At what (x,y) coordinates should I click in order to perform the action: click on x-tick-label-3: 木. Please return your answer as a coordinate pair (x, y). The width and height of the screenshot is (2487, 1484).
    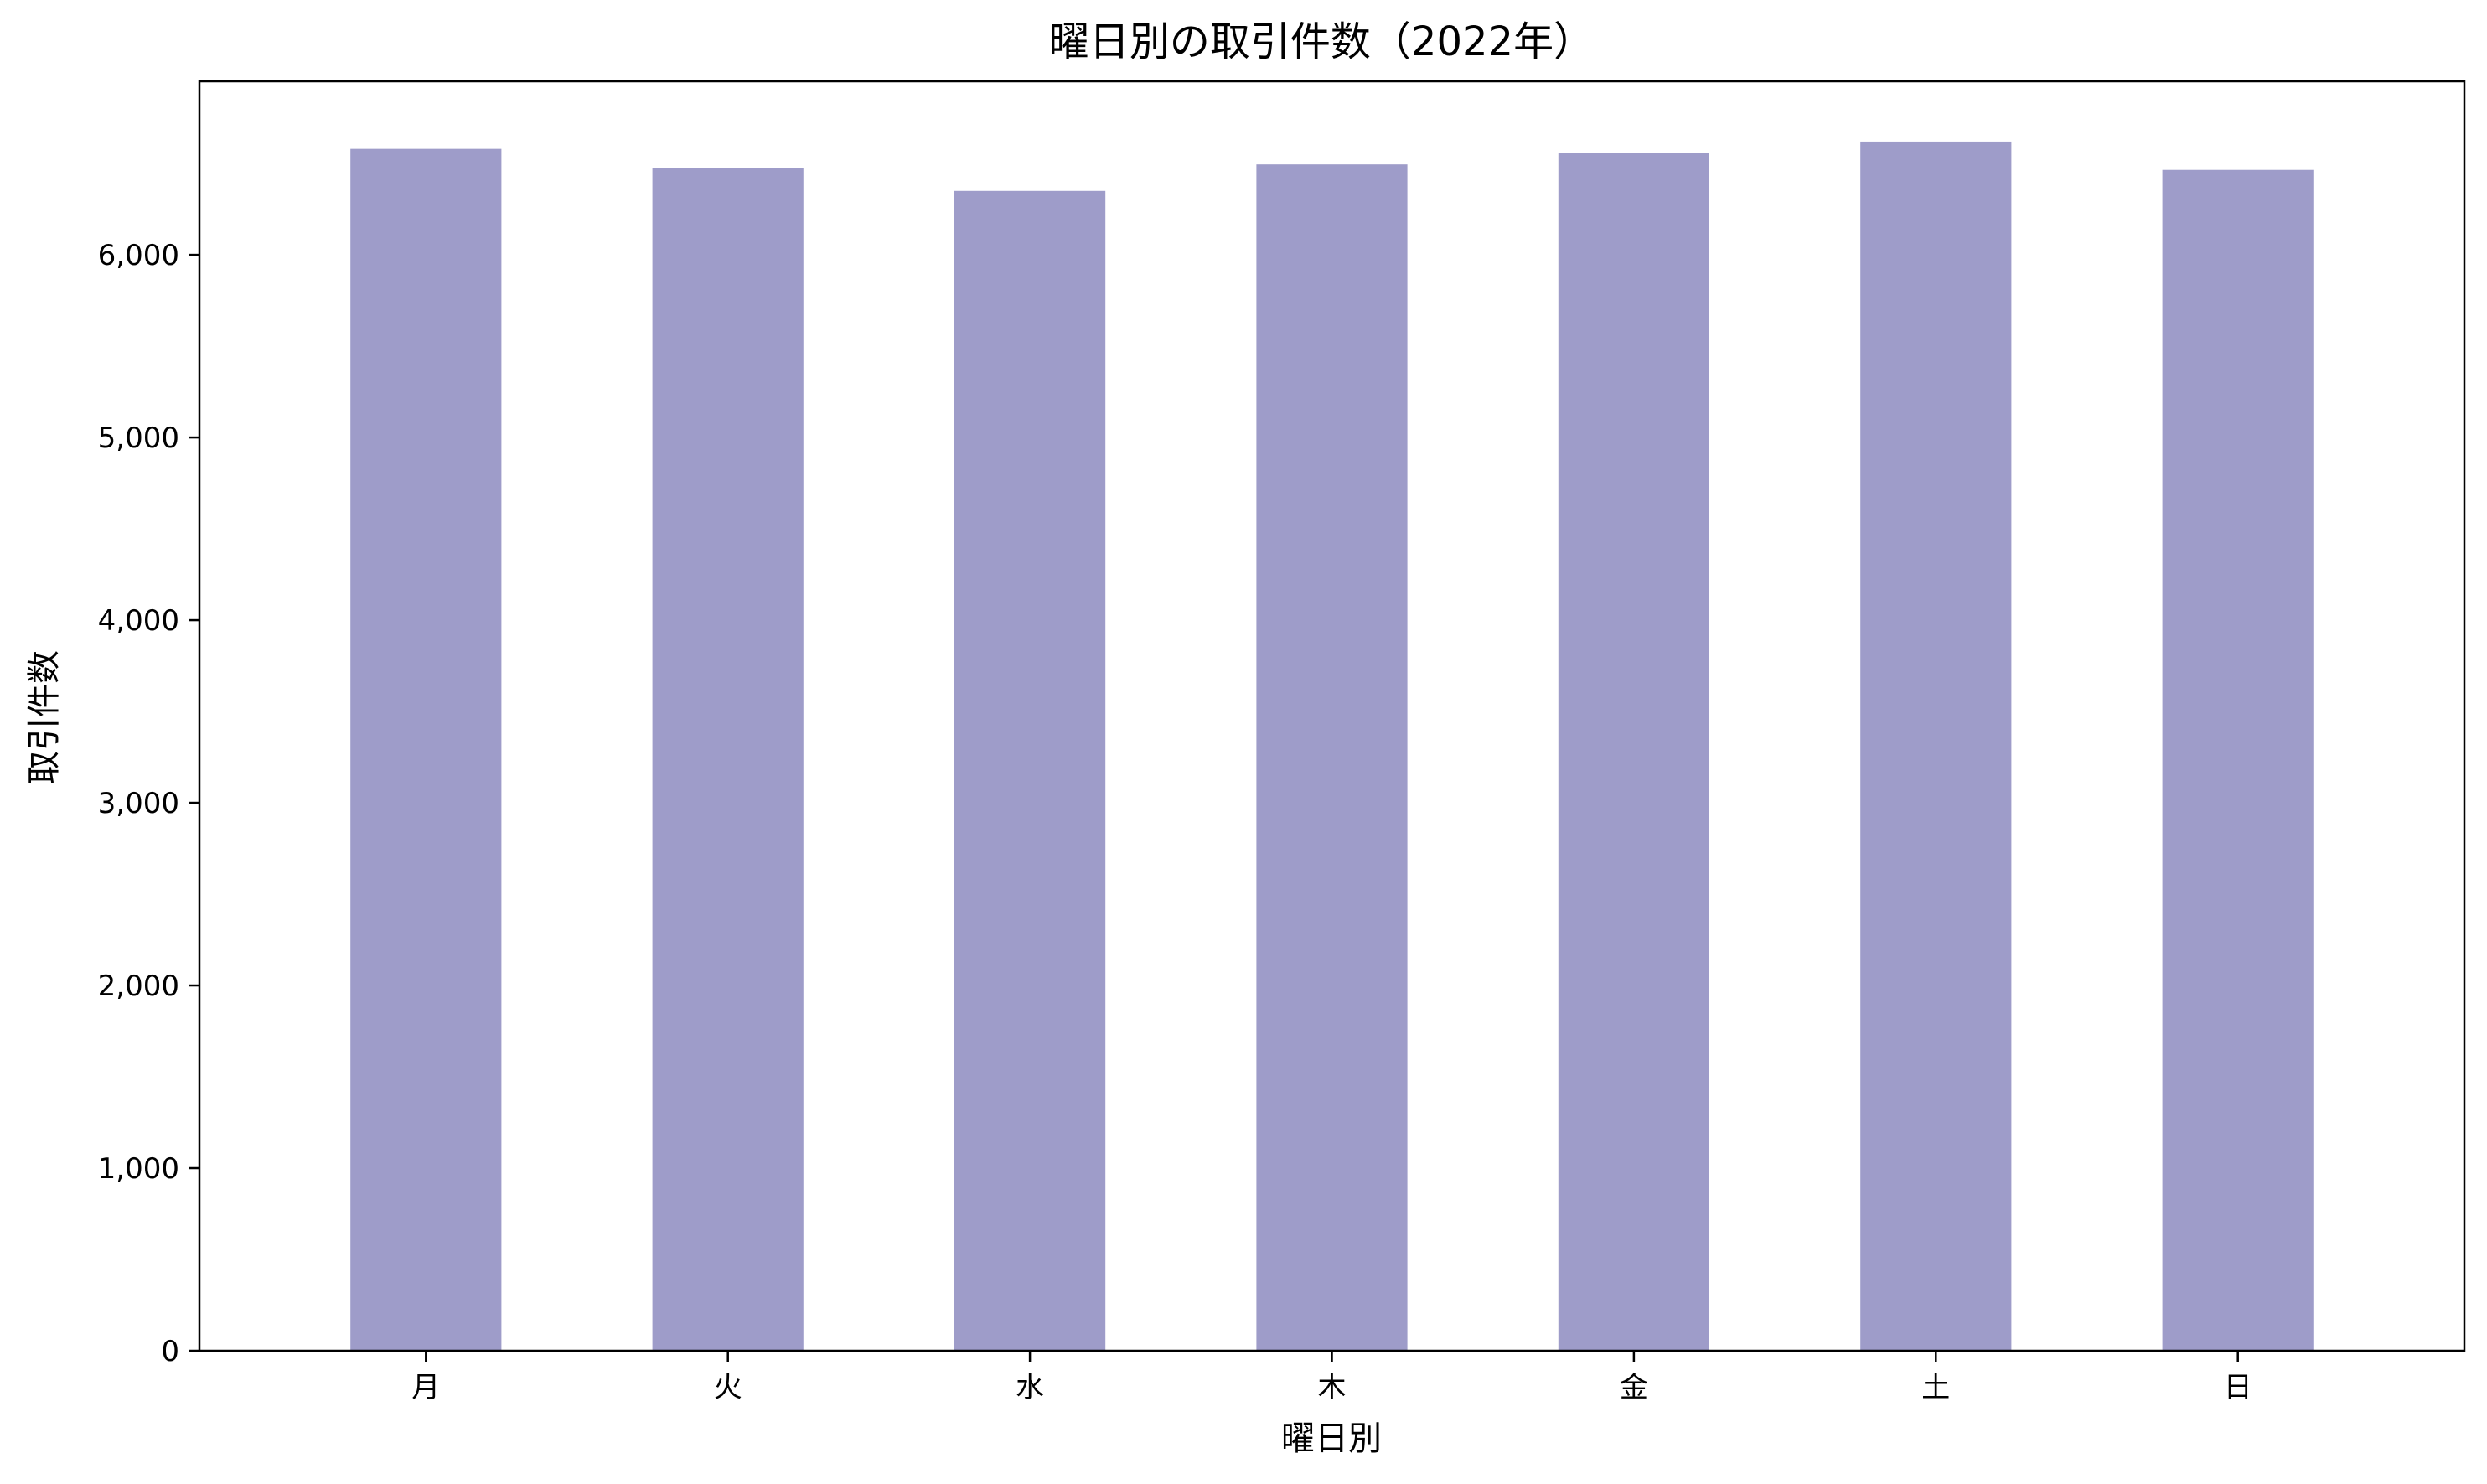
    Looking at the image, I should click on (1333, 1387).